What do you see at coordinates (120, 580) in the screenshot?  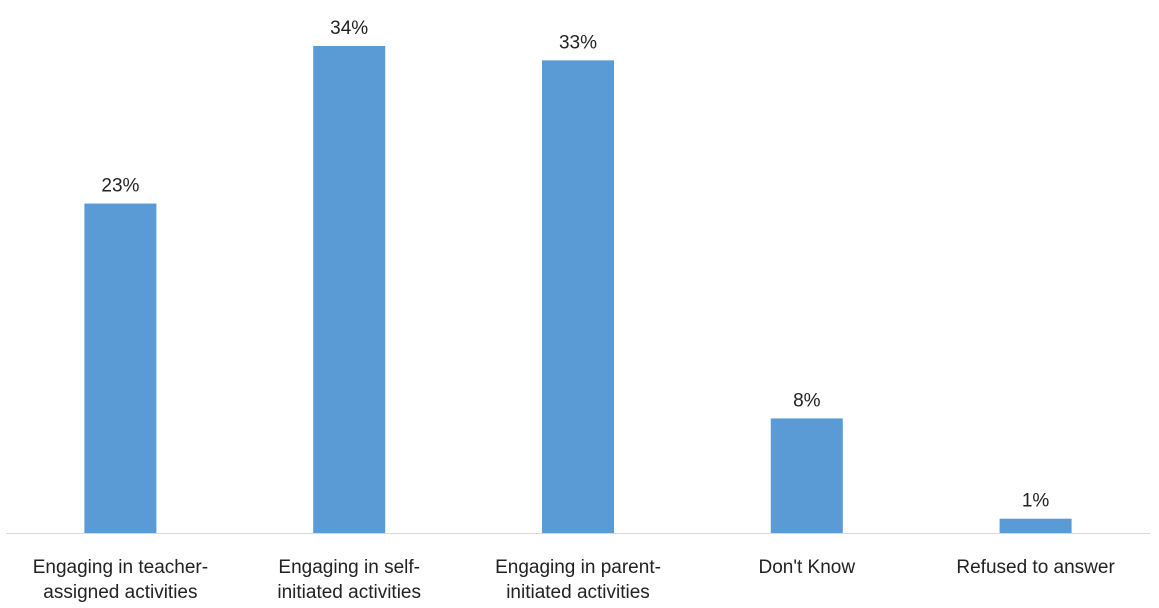 I see `category-label-1: Engaging in teacher-assigned activities` at bounding box center [120, 580].